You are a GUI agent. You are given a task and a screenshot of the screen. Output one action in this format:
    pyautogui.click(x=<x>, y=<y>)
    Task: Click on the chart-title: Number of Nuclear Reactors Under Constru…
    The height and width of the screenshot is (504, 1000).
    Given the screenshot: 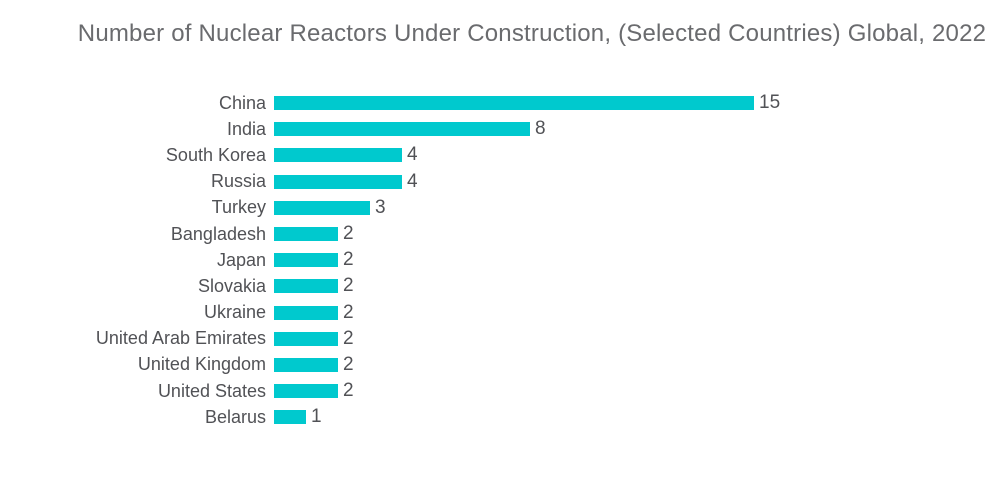 What is the action you would take?
    pyautogui.click(x=532, y=33)
    